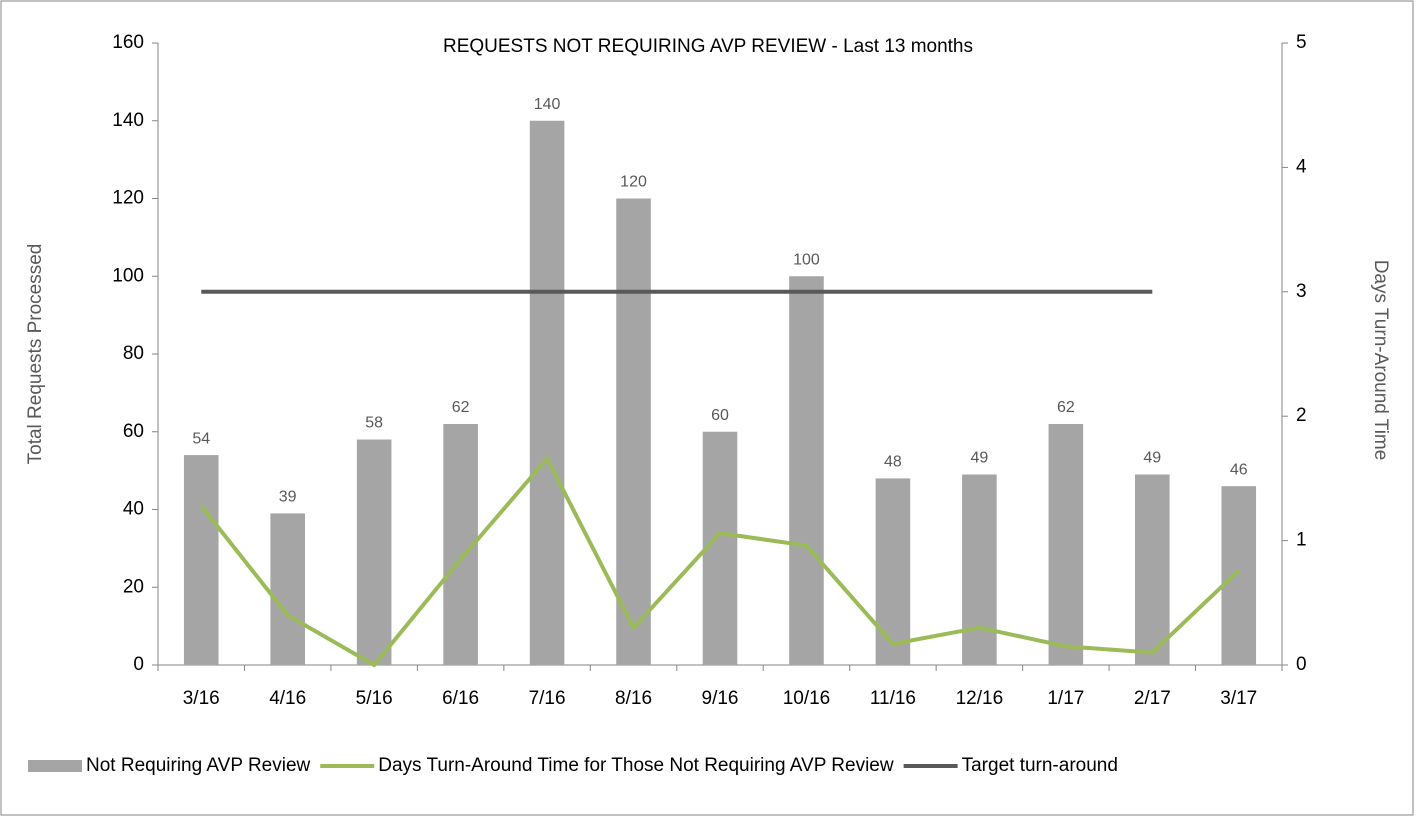 This screenshot has height=822, width=1416. Describe the element at coordinates (198, 765) in the screenshot. I see `legend-label: Not Requiring AVP Review` at that location.